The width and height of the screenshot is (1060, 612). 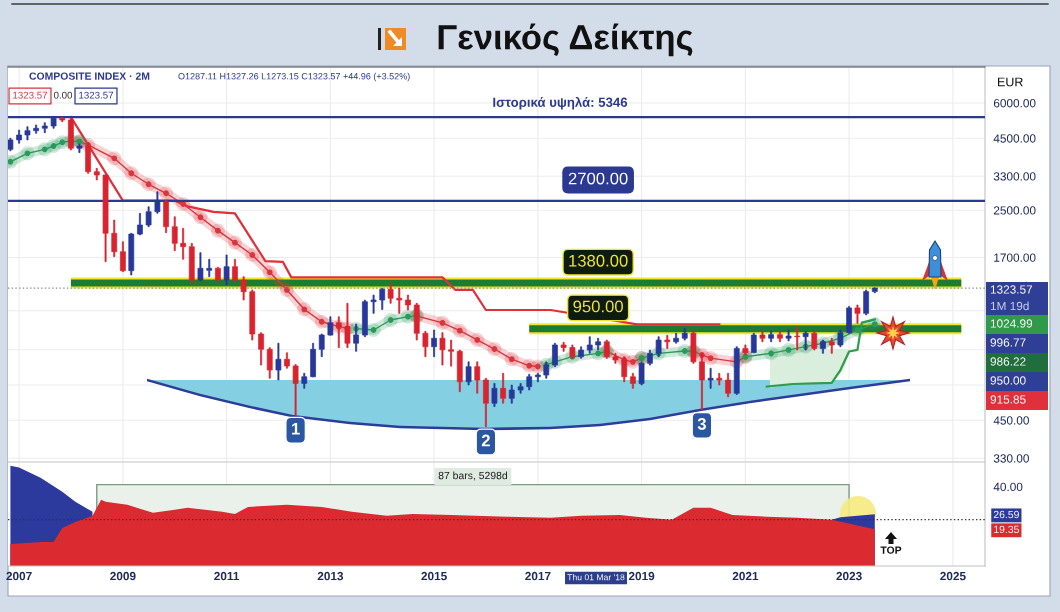 I want to click on x-tick-label: 2007, so click(x=19, y=576).